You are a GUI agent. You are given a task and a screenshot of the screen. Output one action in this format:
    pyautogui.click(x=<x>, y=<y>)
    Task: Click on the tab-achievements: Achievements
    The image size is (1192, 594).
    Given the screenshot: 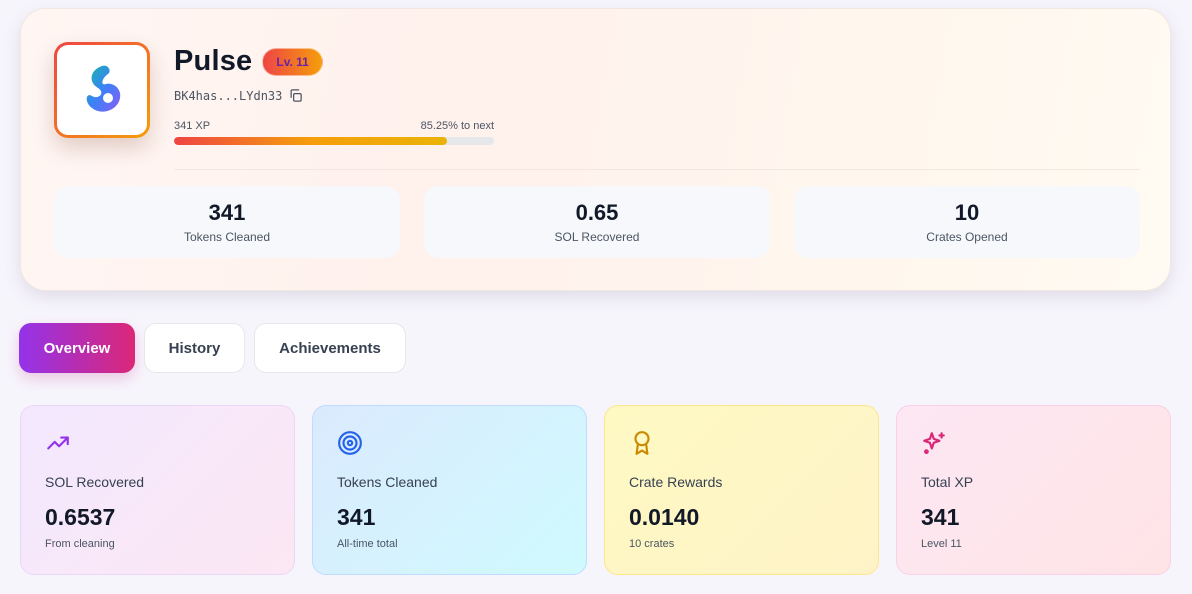 What is the action you would take?
    pyautogui.click(x=330, y=348)
    